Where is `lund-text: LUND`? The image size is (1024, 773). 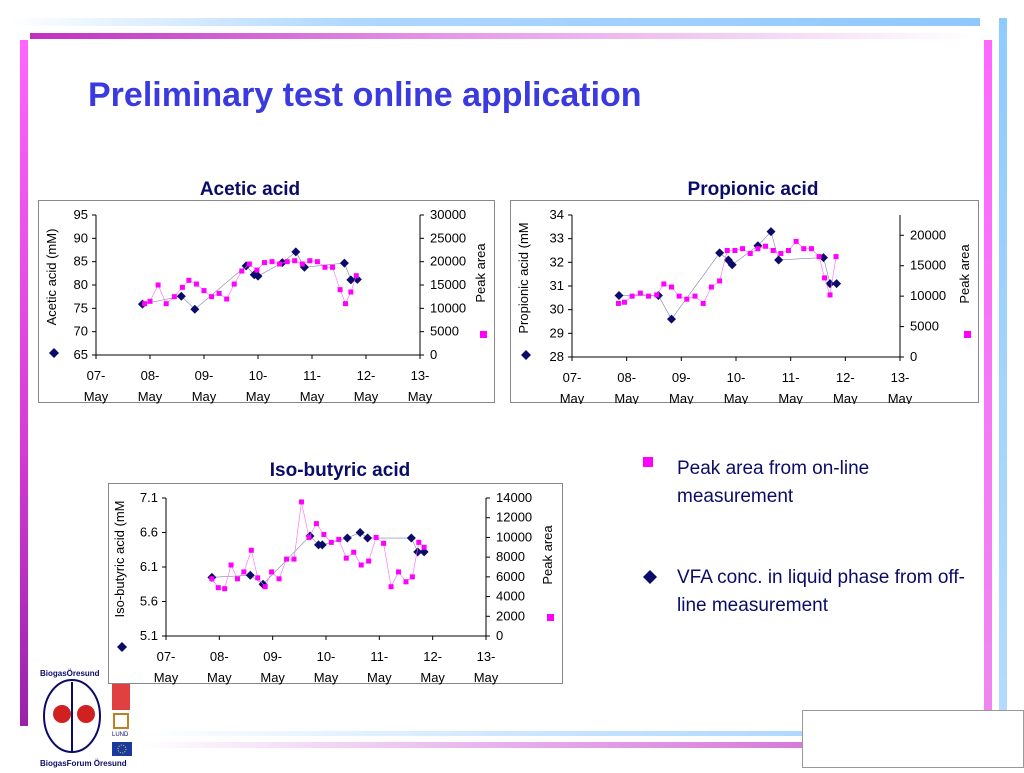
lund-text: LUND is located at coordinates (120, 735).